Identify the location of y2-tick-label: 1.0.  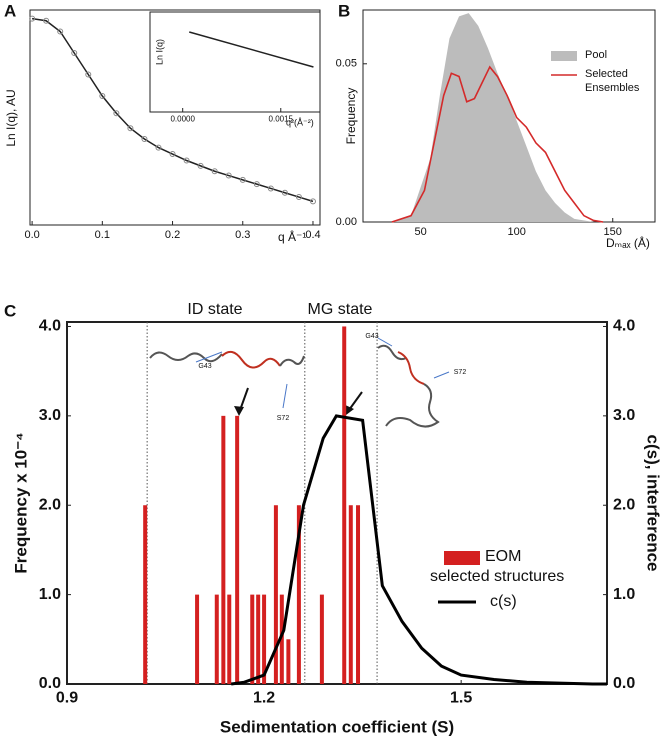
(624, 594).